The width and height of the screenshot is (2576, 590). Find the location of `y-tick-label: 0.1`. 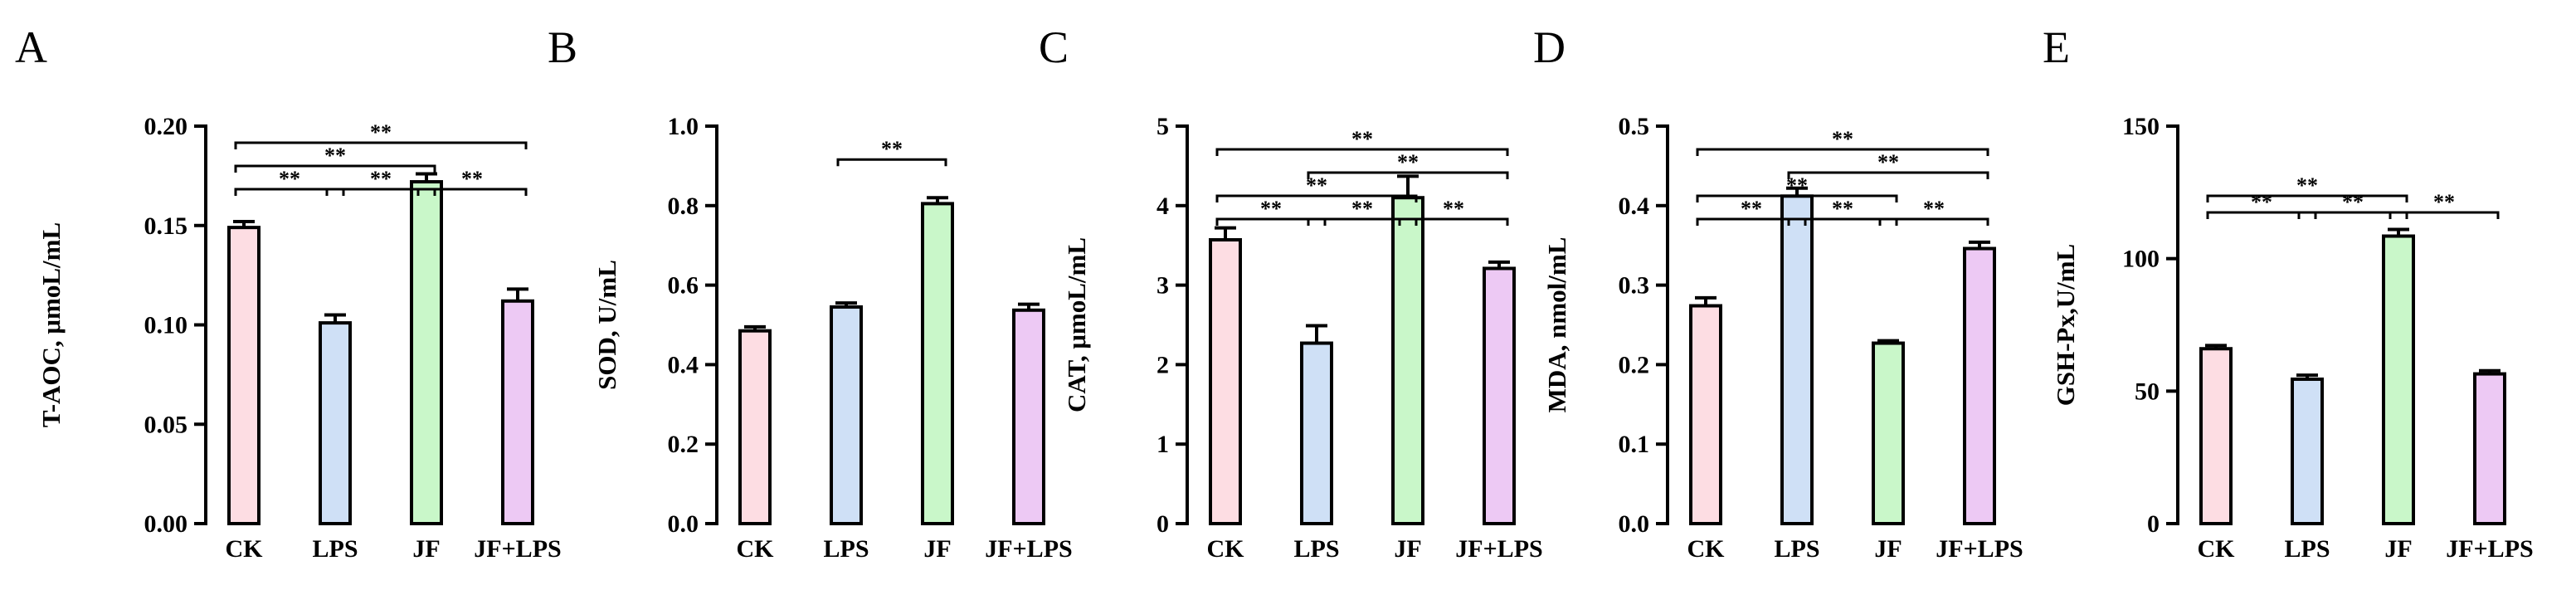

y-tick-label: 0.1 is located at coordinates (1634, 444).